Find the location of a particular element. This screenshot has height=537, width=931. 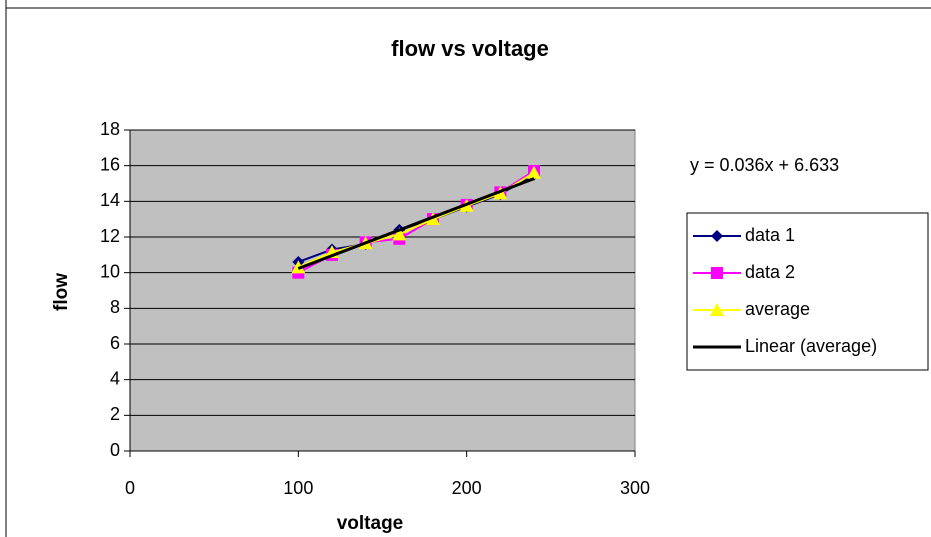

y-tick-label: 0 is located at coordinates (115, 450).